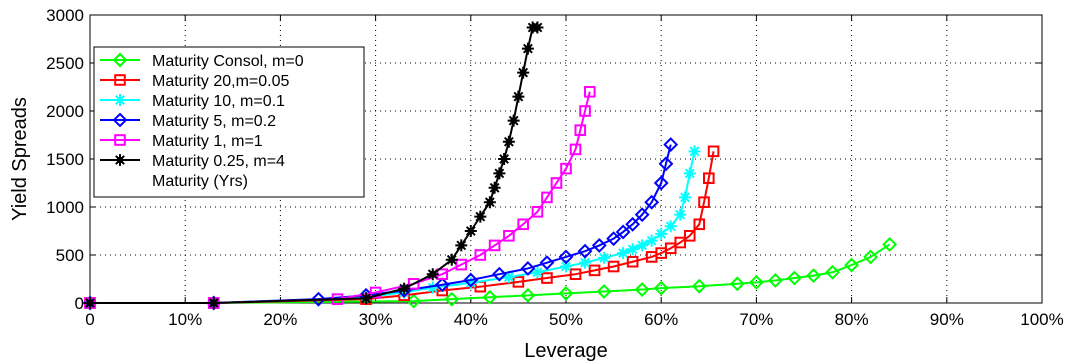 This screenshot has height=363, width=1065. I want to click on x-tick-label: 70%, so click(756, 319).